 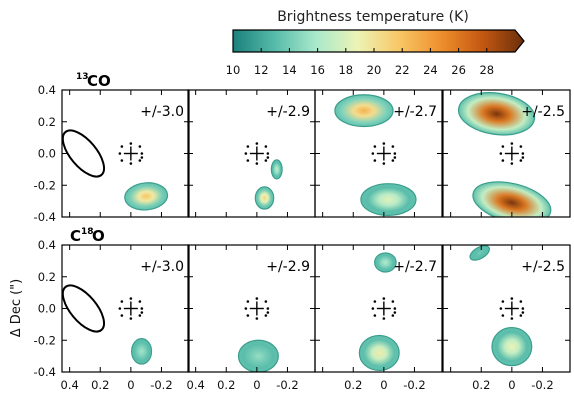 I want to click on panel-o-1: +/-3.0 0.4 0.2 0.0 -0.2 -0.4 0.4 0.2 0 -0.2, so click(x=112, y=315).